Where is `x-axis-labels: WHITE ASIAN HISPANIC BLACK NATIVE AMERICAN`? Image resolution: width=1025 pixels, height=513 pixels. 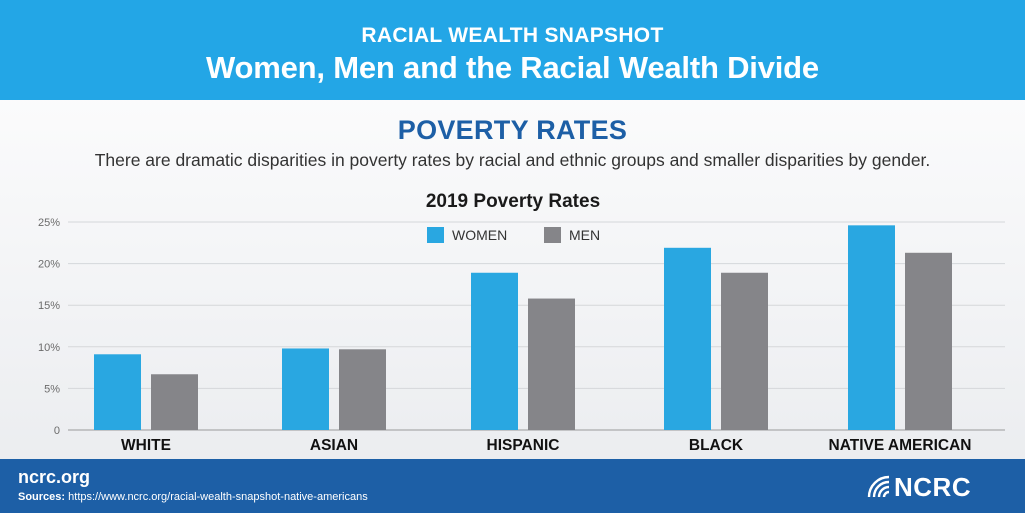
x-axis-labels: WHITE ASIAN HISPANIC BLACK NATIVE AMERICAN is located at coordinates (546, 445).